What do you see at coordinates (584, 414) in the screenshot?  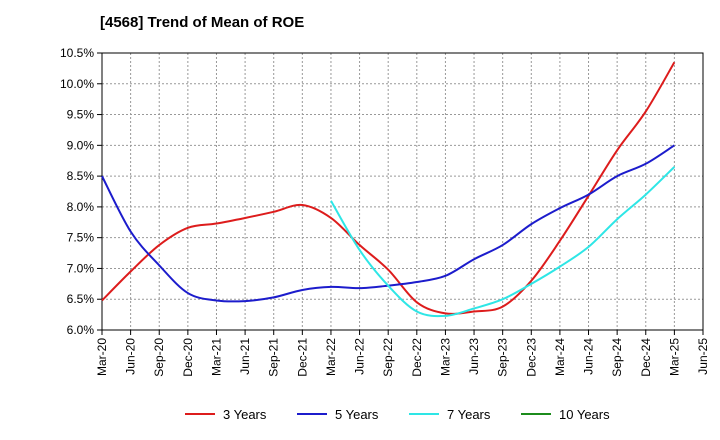 I see `legend-label: 10 Years` at bounding box center [584, 414].